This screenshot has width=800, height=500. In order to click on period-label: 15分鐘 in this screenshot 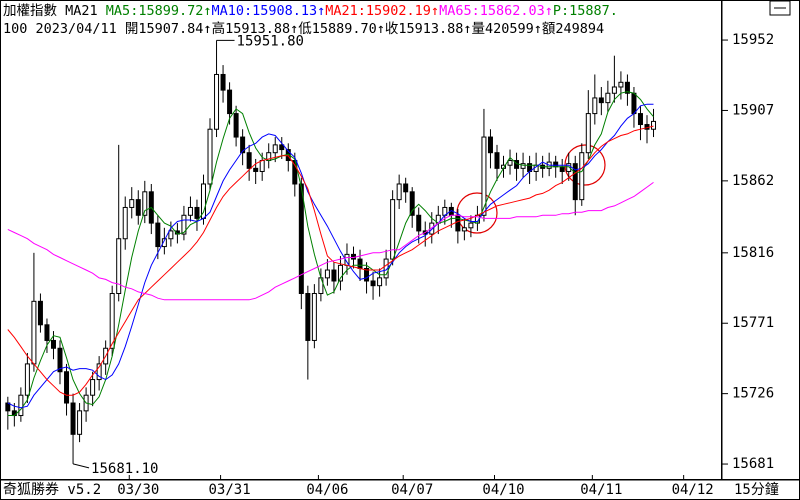, I will do `click(756, 489)`.